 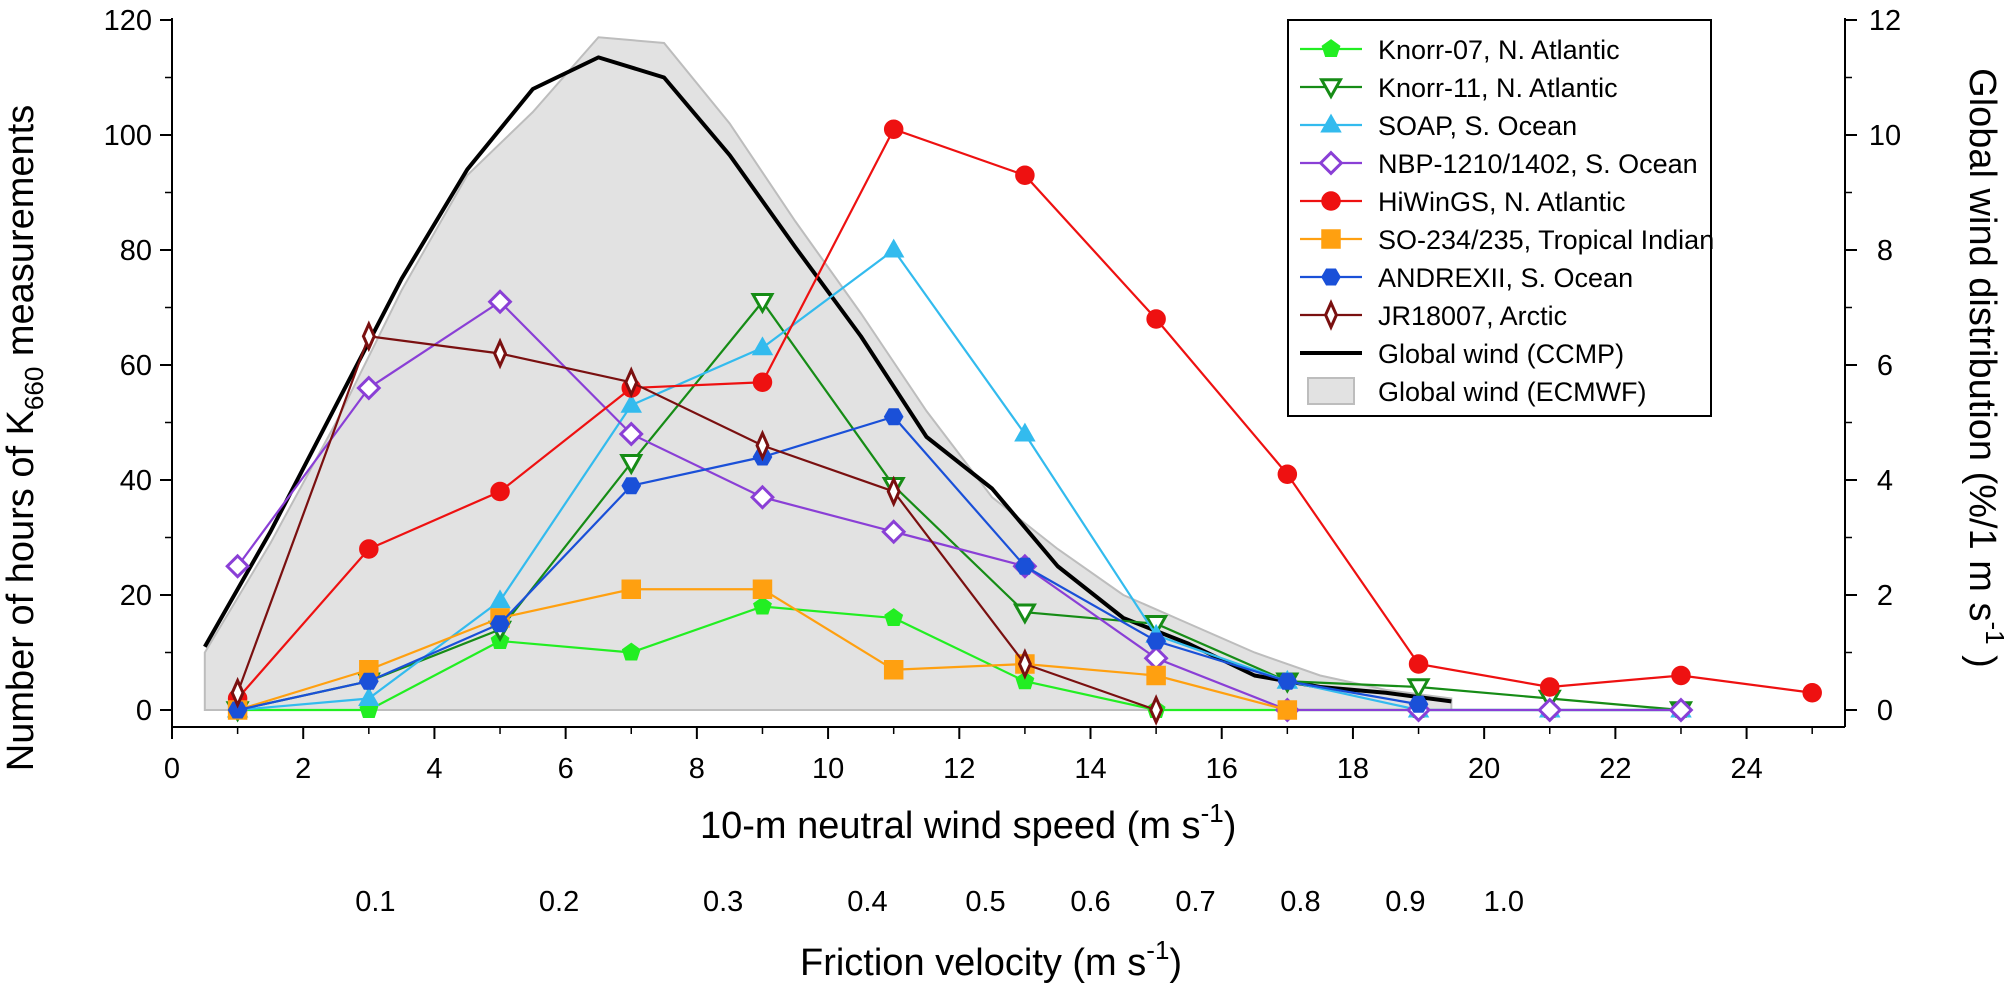 What do you see at coordinates (1538, 164) in the screenshot?
I see `legend-label: NBP-1210/1402, S. Ocean` at bounding box center [1538, 164].